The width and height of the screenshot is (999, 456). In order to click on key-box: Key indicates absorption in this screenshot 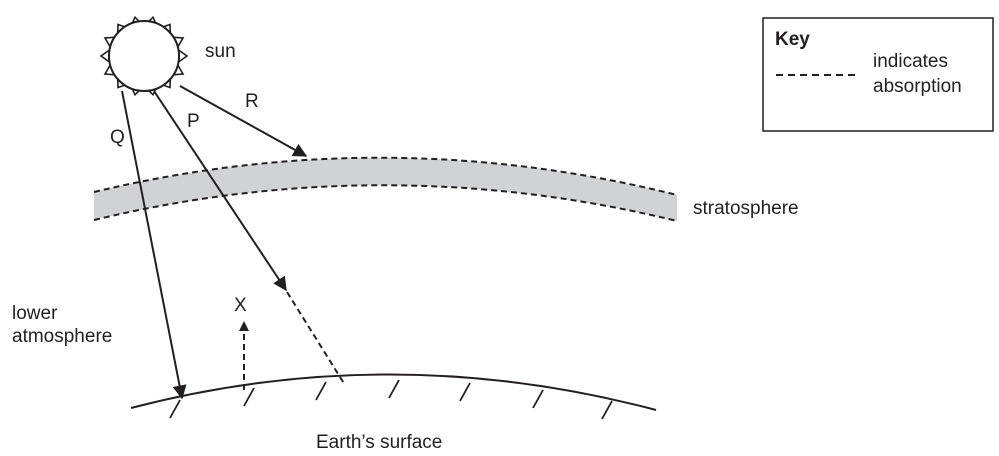, I will do `click(878, 74)`.